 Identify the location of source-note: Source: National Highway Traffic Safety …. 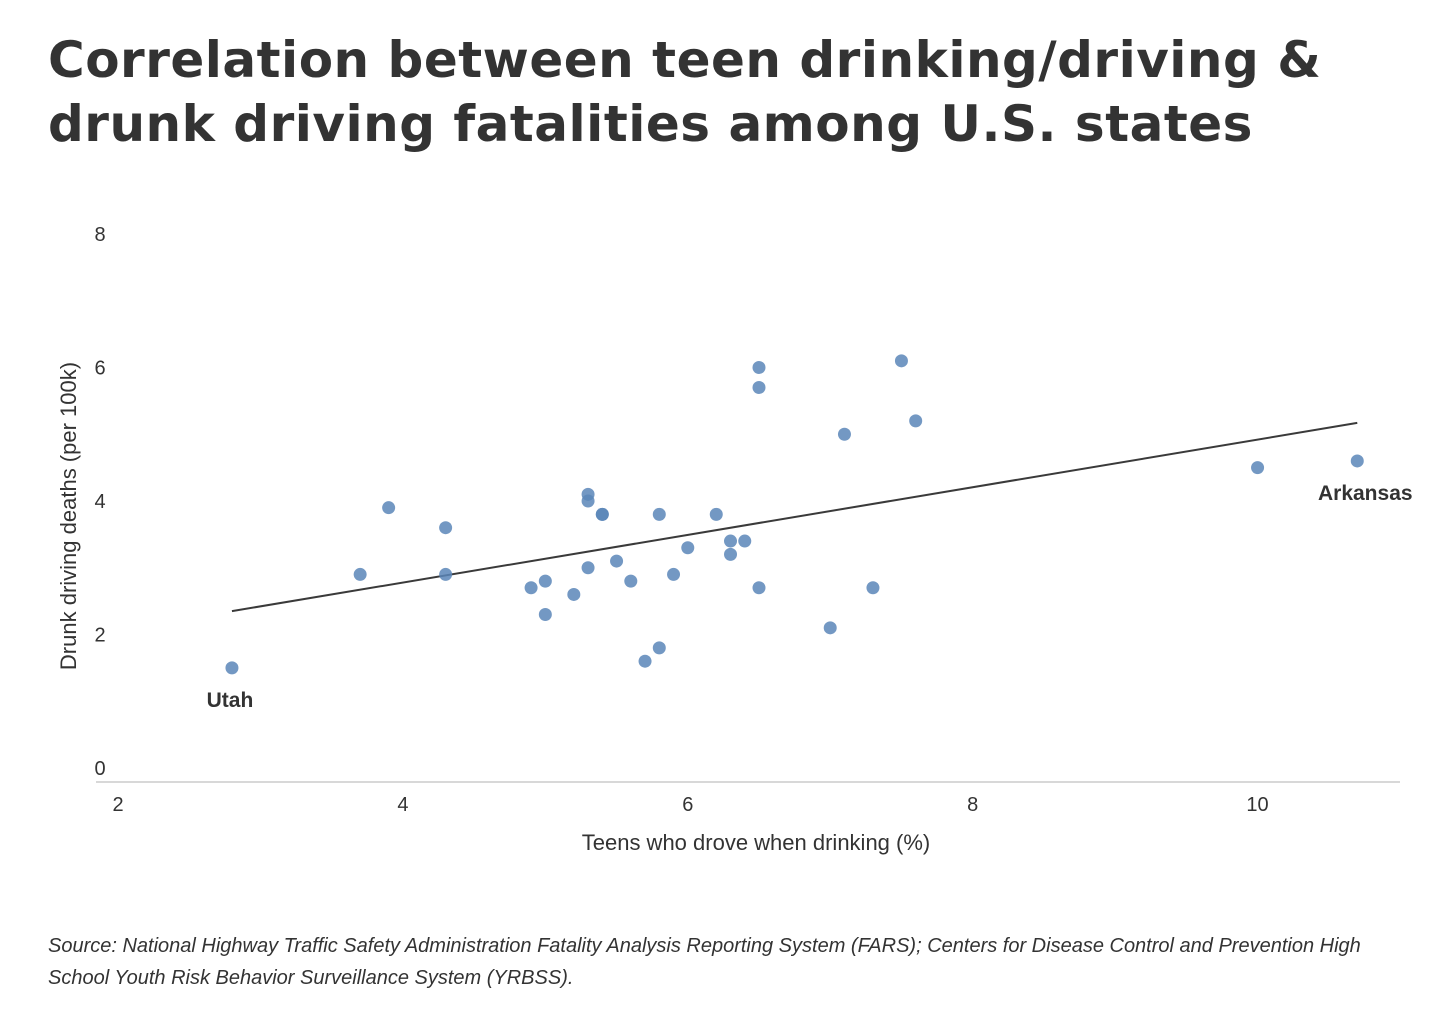
(704, 962).